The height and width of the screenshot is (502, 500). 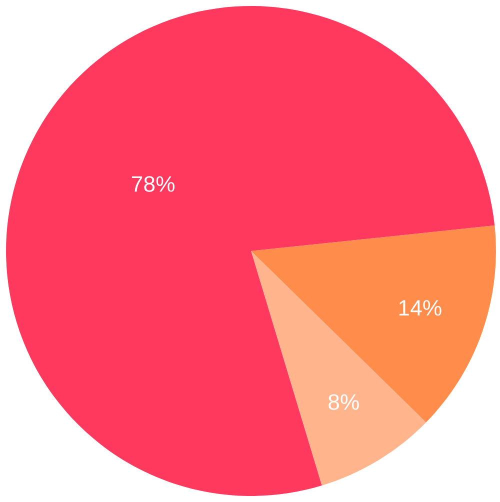 I want to click on data-label: 78%, so click(x=153, y=184).